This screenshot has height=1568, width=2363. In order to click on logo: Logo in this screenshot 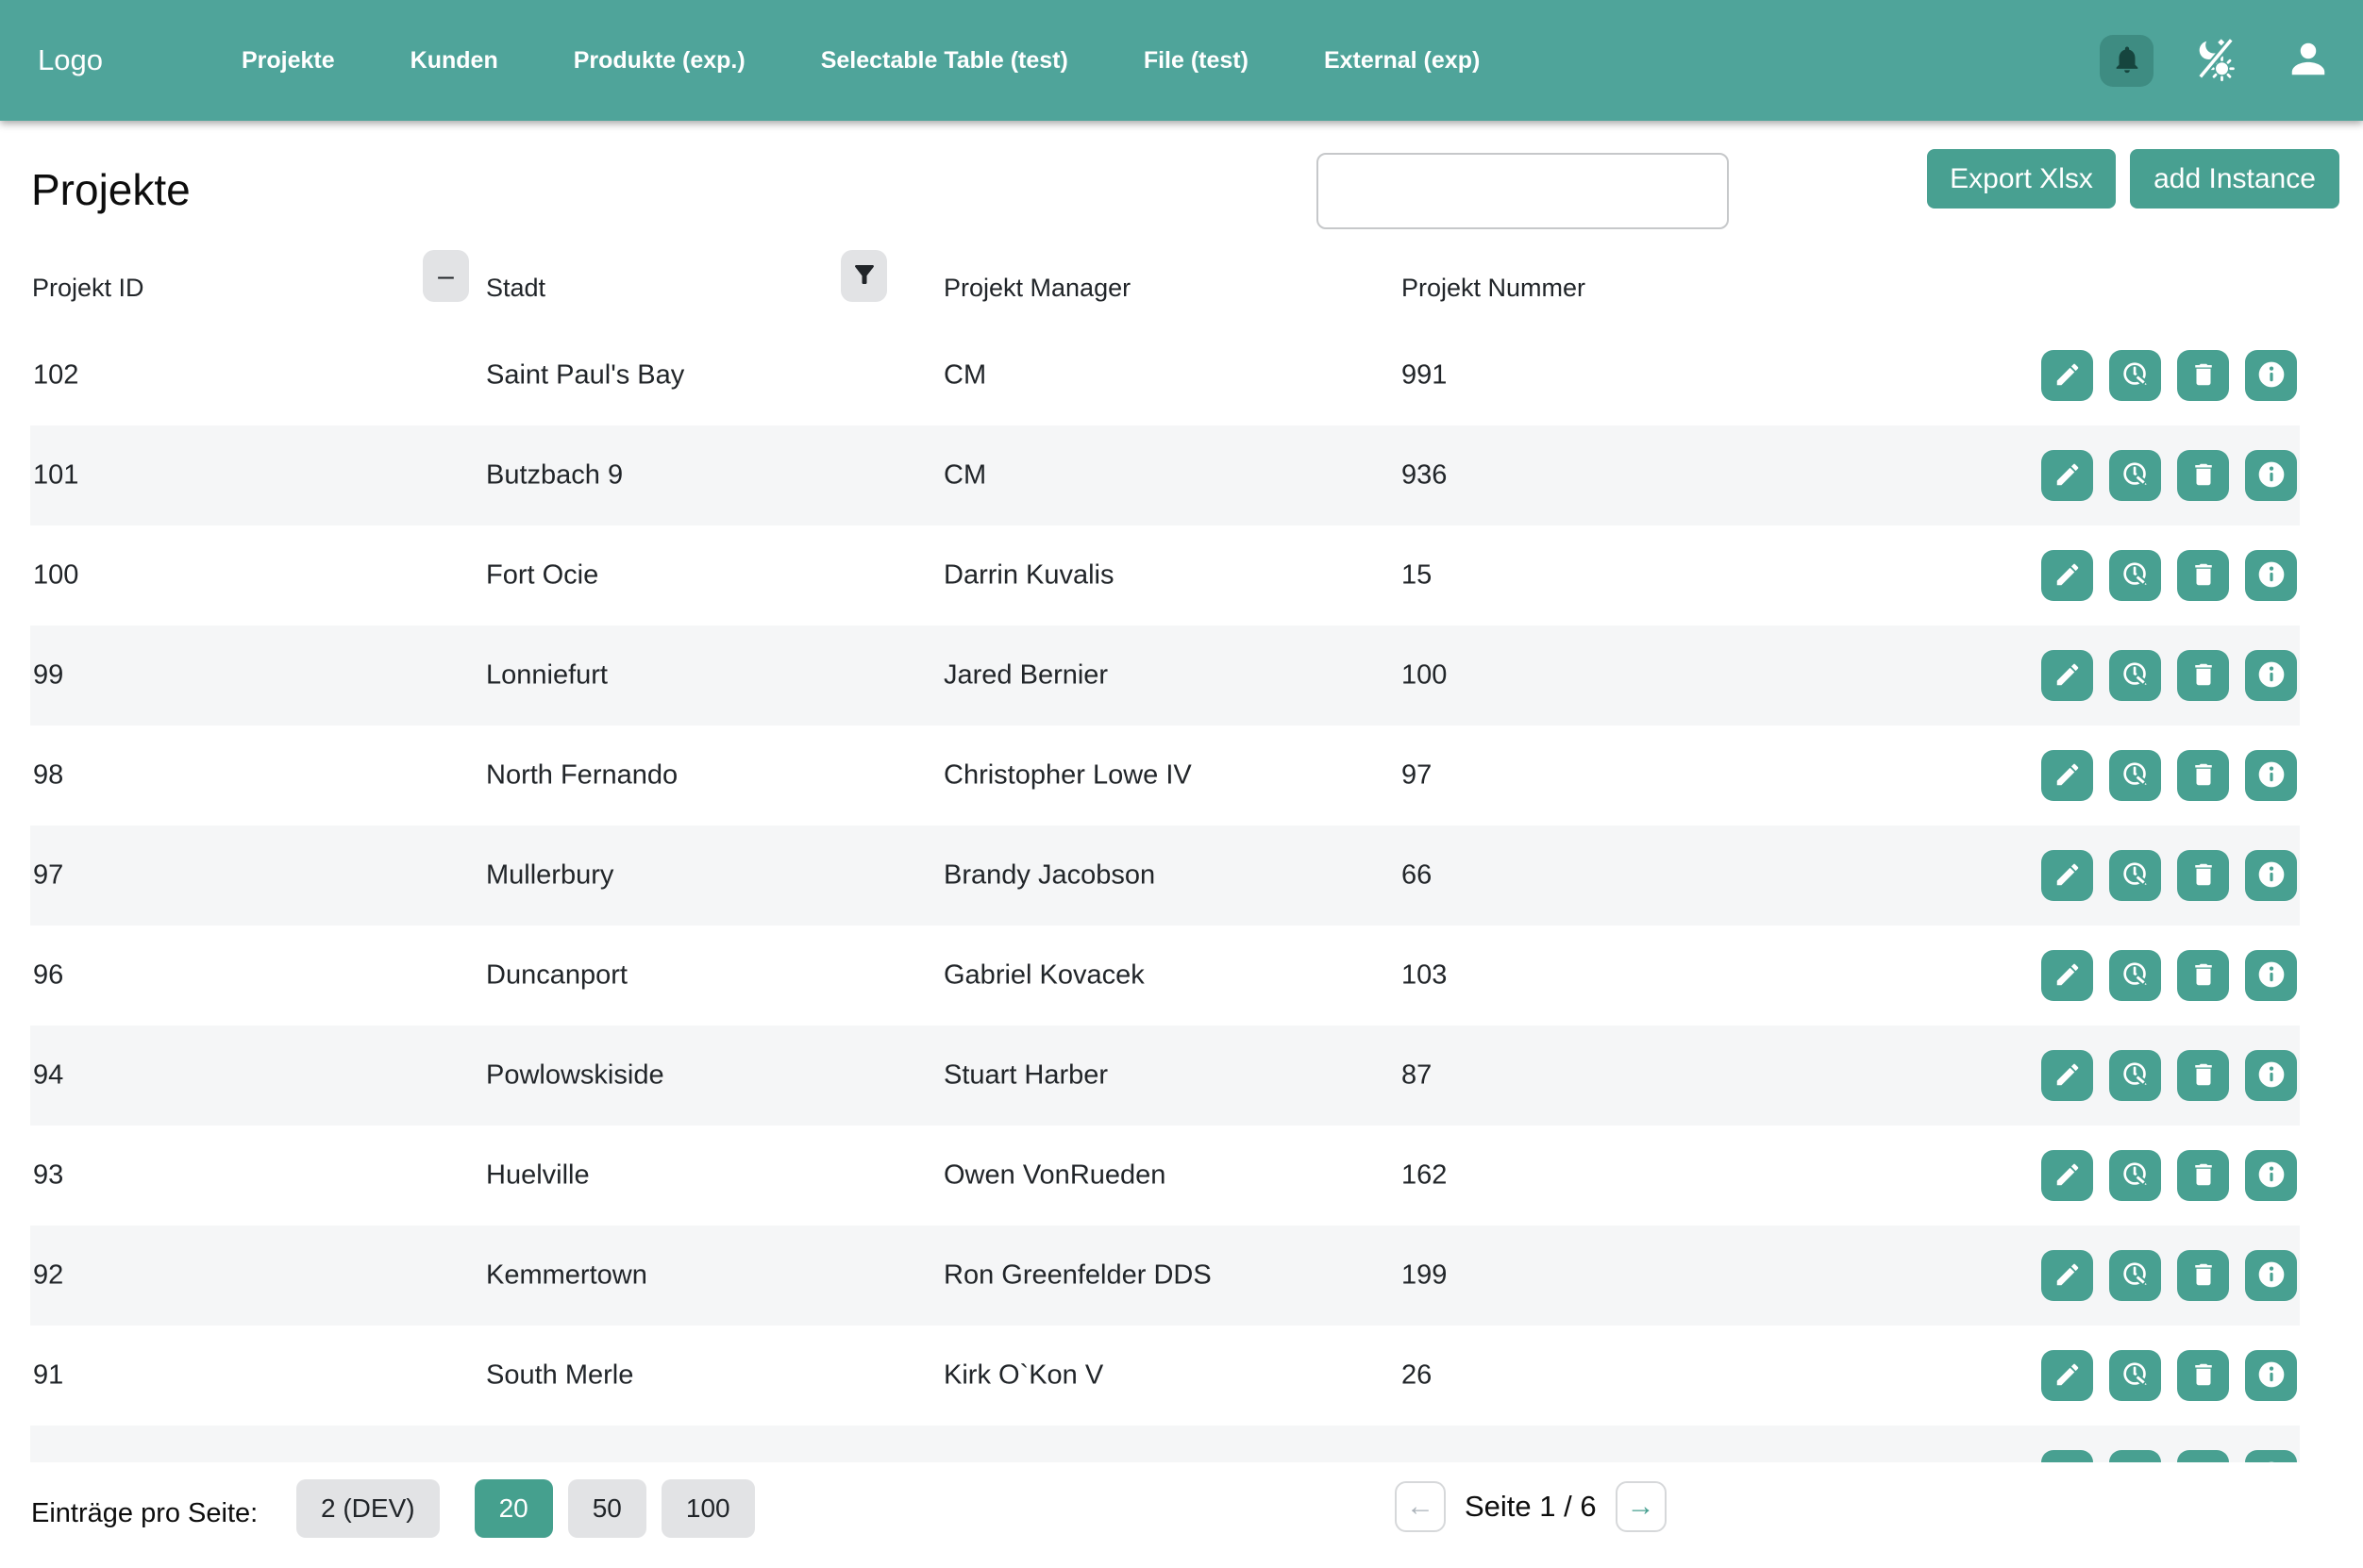, I will do `click(70, 59)`.